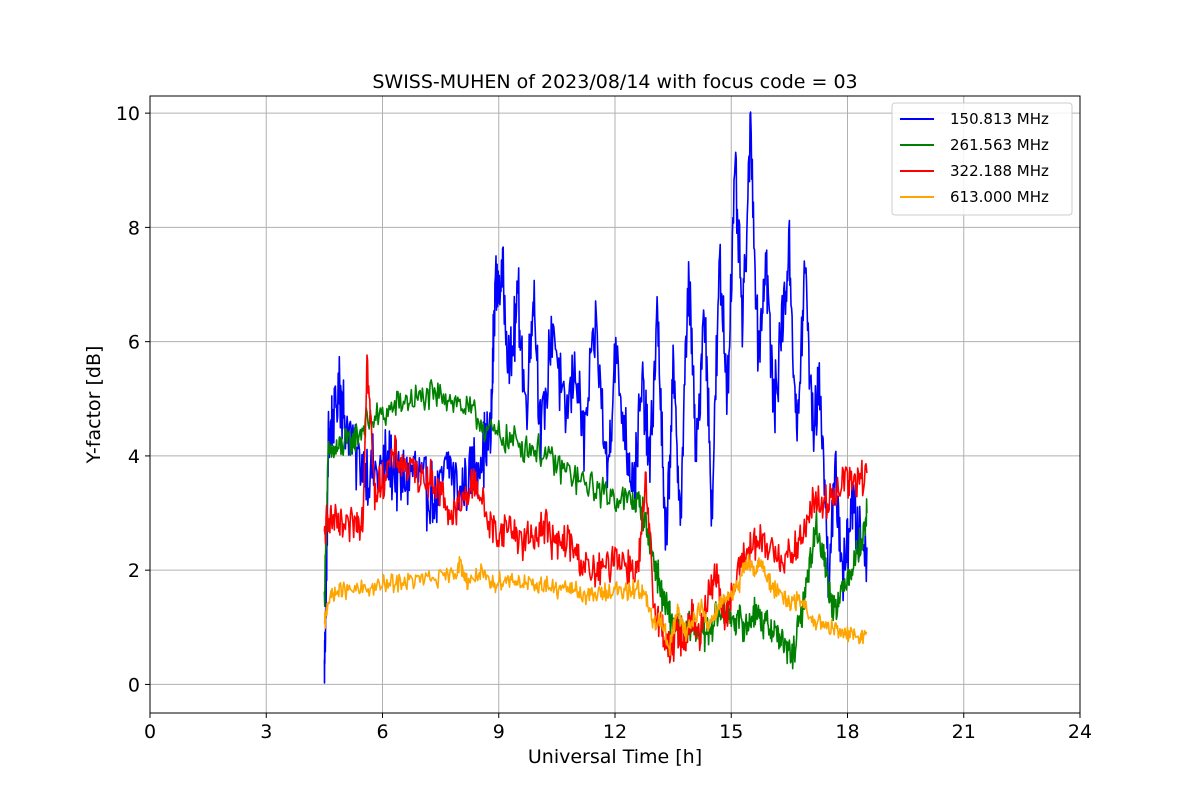 Image resolution: width=1200 pixels, height=805 pixels. What do you see at coordinates (999, 119) in the screenshot?
I see `legend-label: 150.813 MHz` at bounding box center [999, 119].